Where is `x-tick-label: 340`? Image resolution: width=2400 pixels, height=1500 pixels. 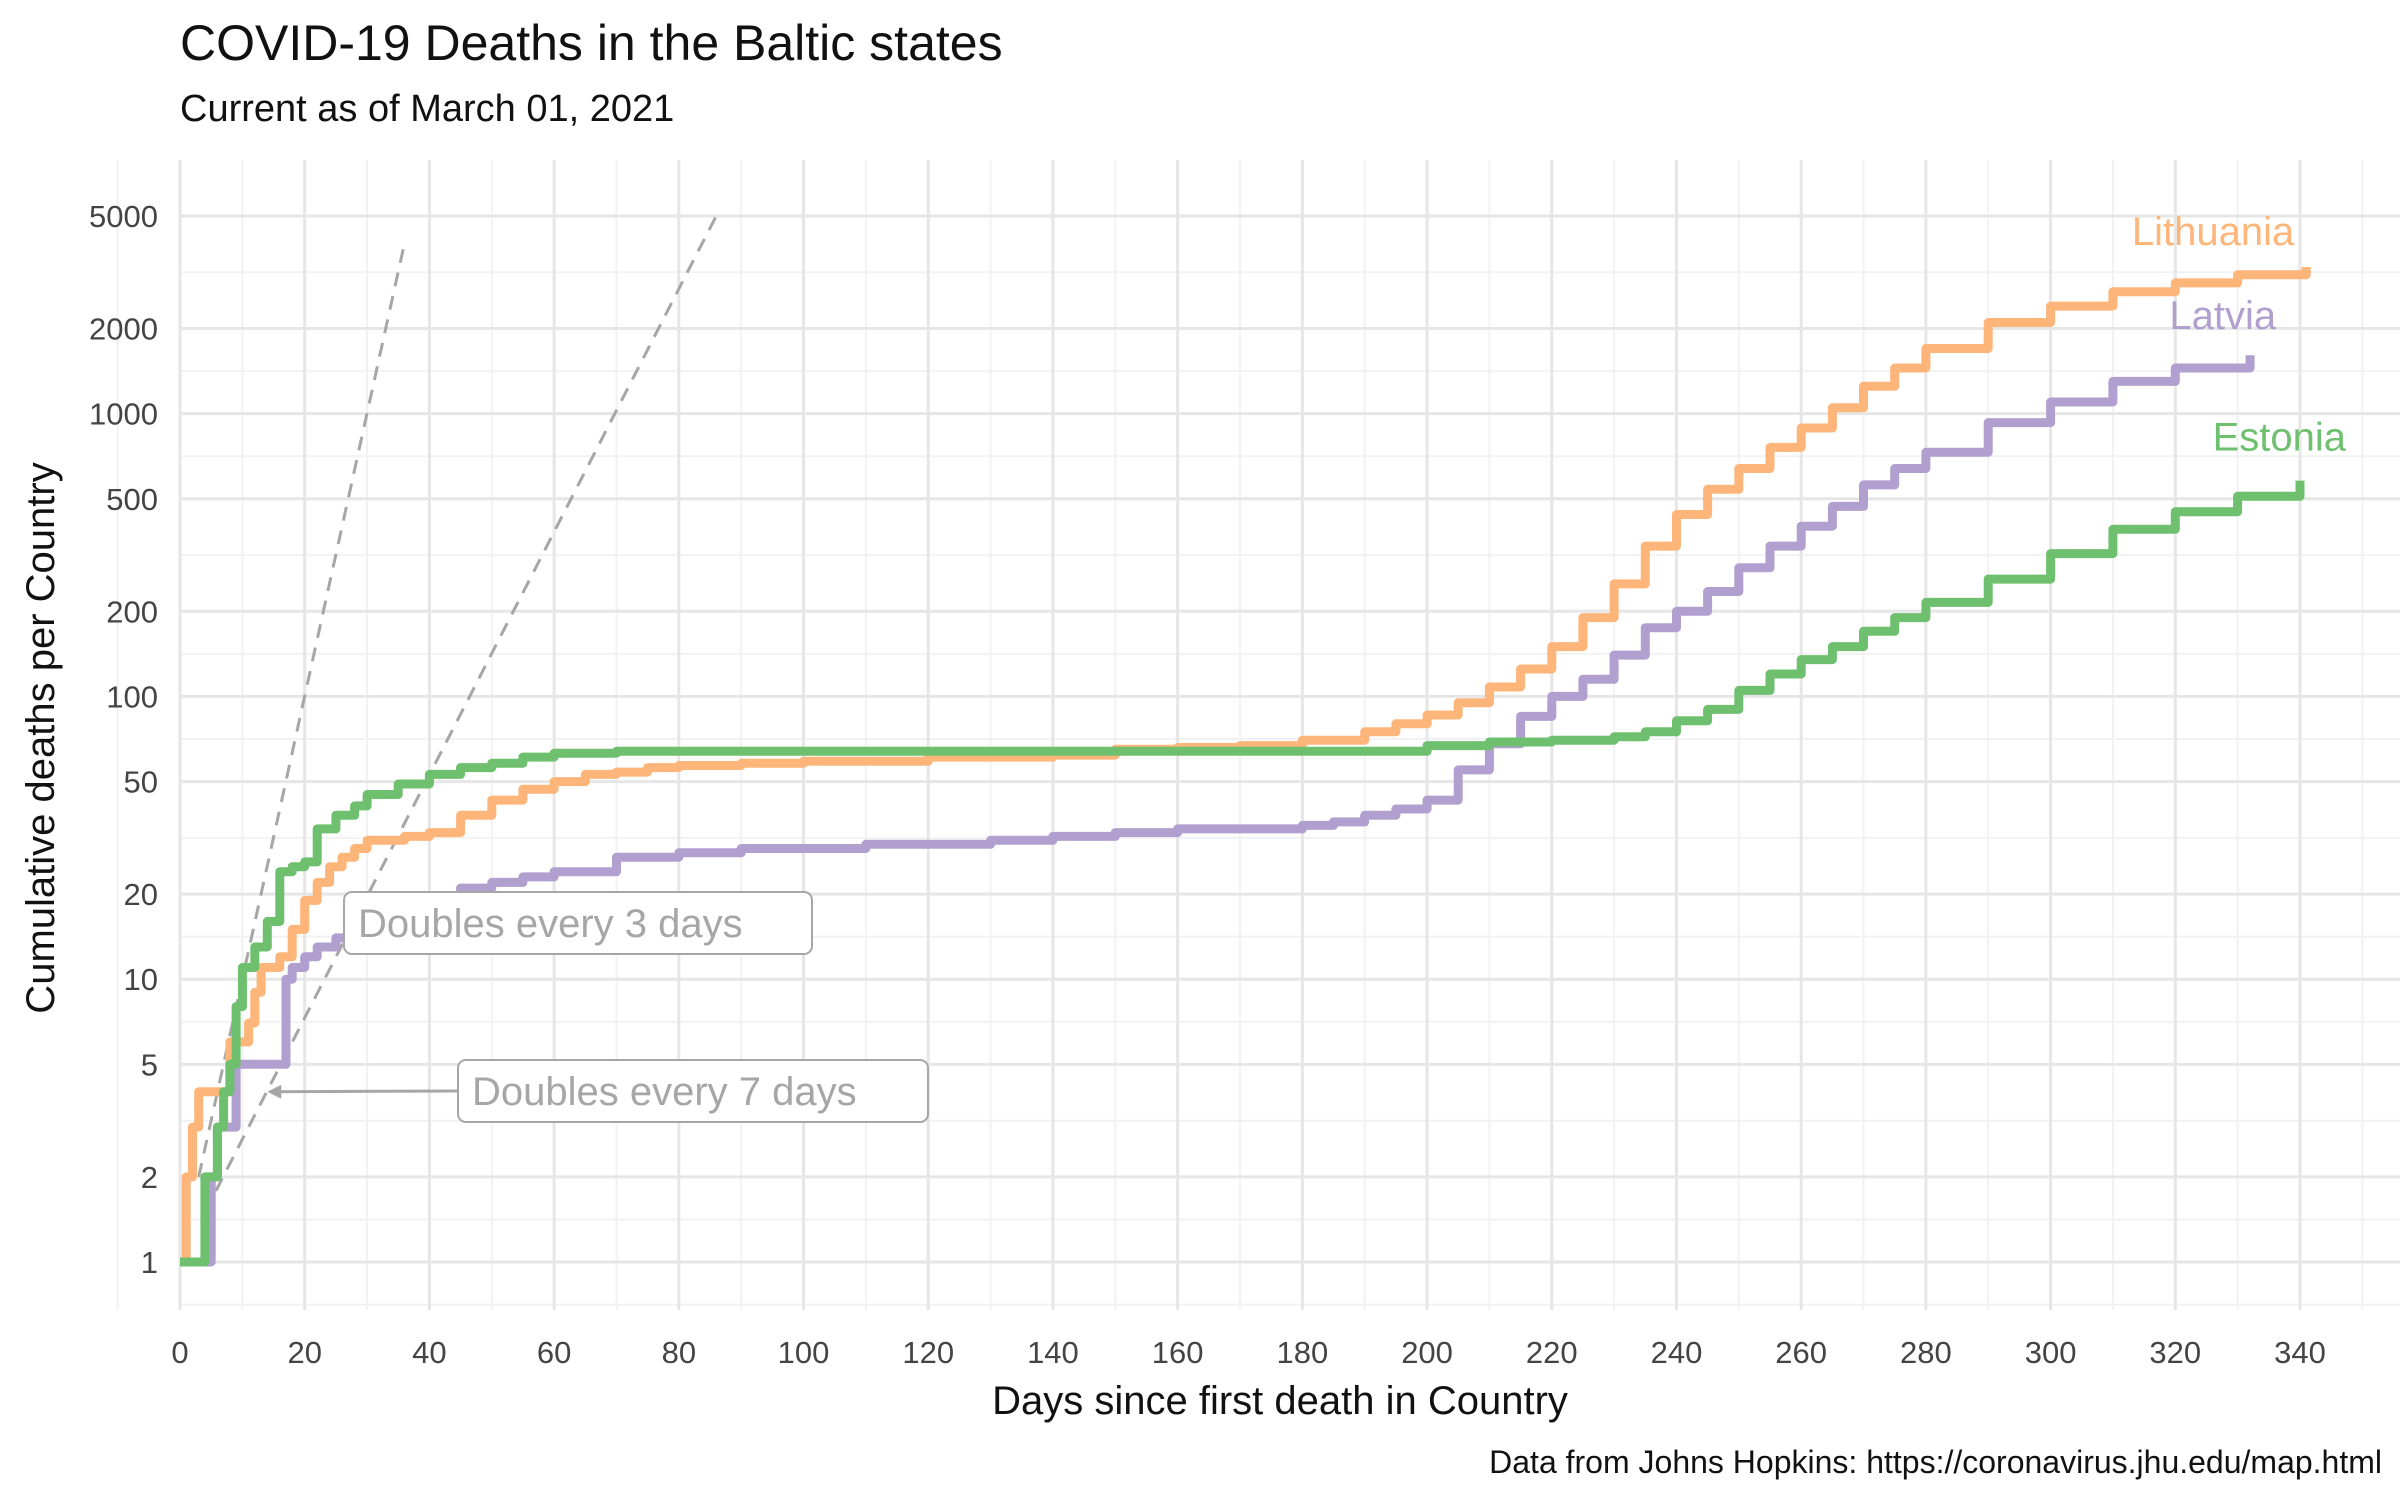
x-tick-label: 340 is located at coordinates (2300, 1352).